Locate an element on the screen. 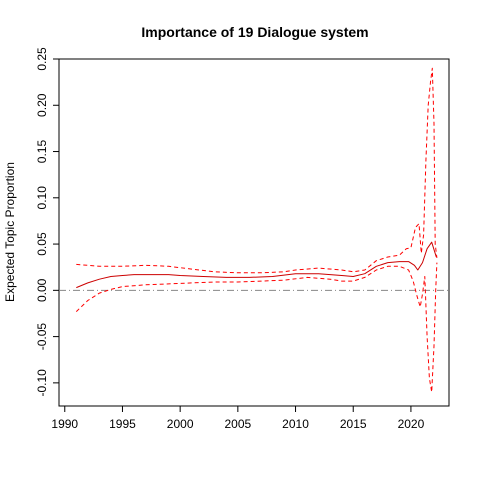  x-tick-label: 2015 is located at coordinates (353, 424).